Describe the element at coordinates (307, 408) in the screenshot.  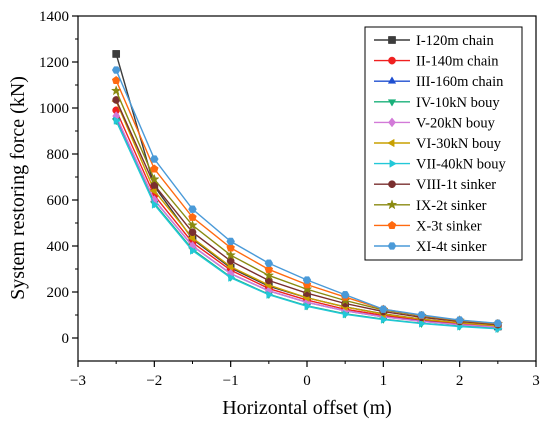
I see `x-axis-title: Horizontal offset (m)` at that location.